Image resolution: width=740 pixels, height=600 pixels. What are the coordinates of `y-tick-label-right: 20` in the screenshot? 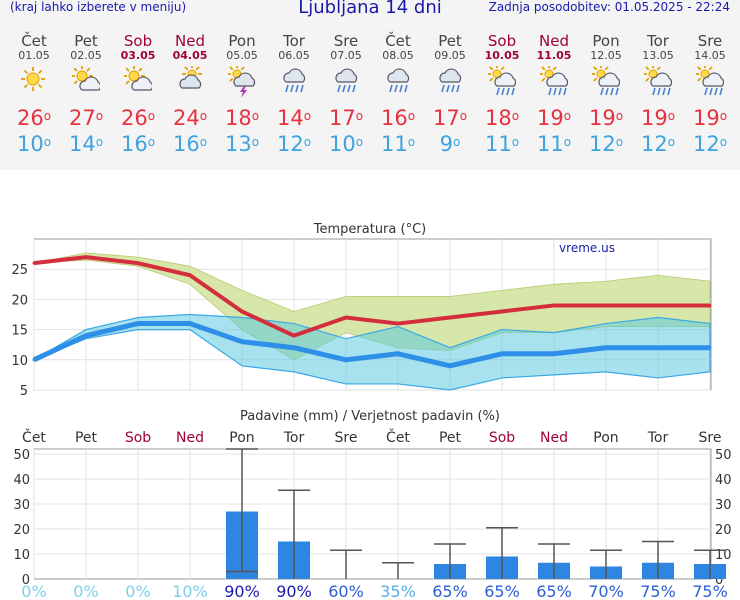 It's located at (723, 530).